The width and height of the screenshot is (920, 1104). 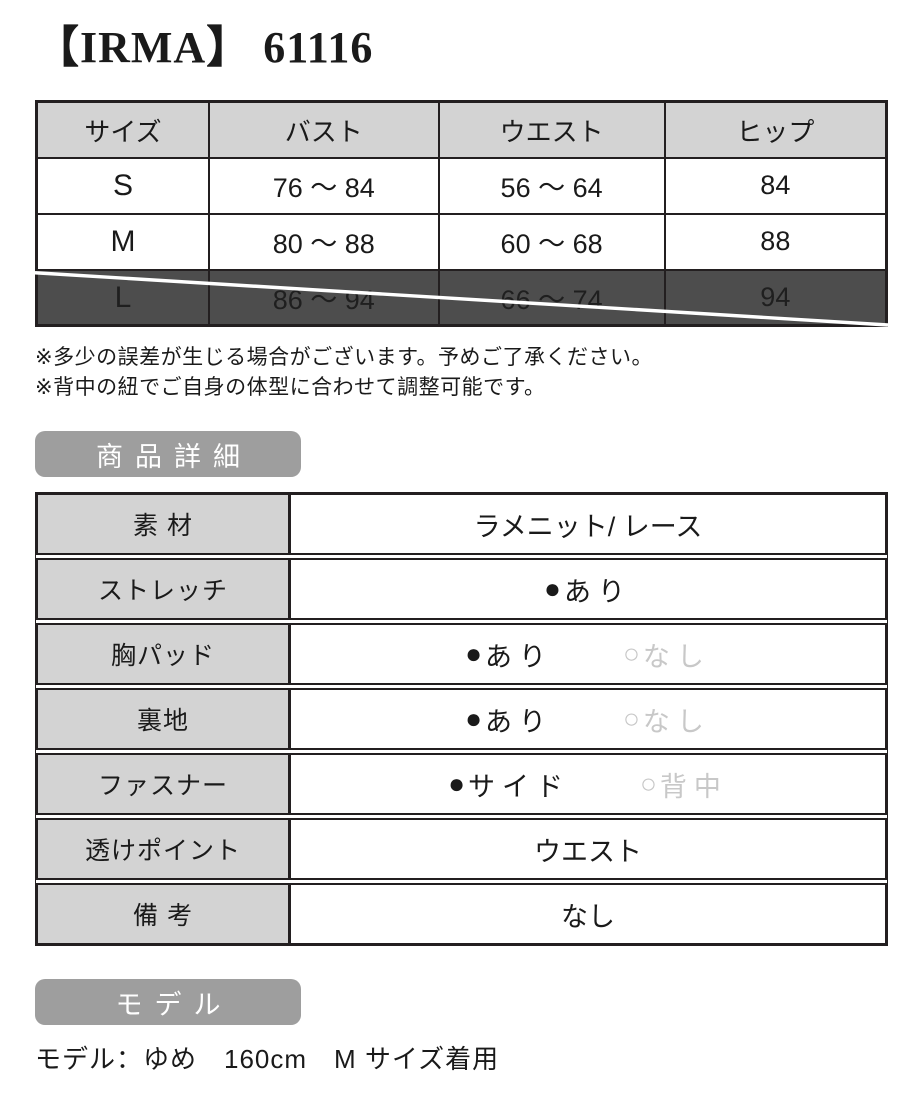 I want to click on detail-row-sheer-point: 透けポイント ウエスト, so click(x=461, y=849).